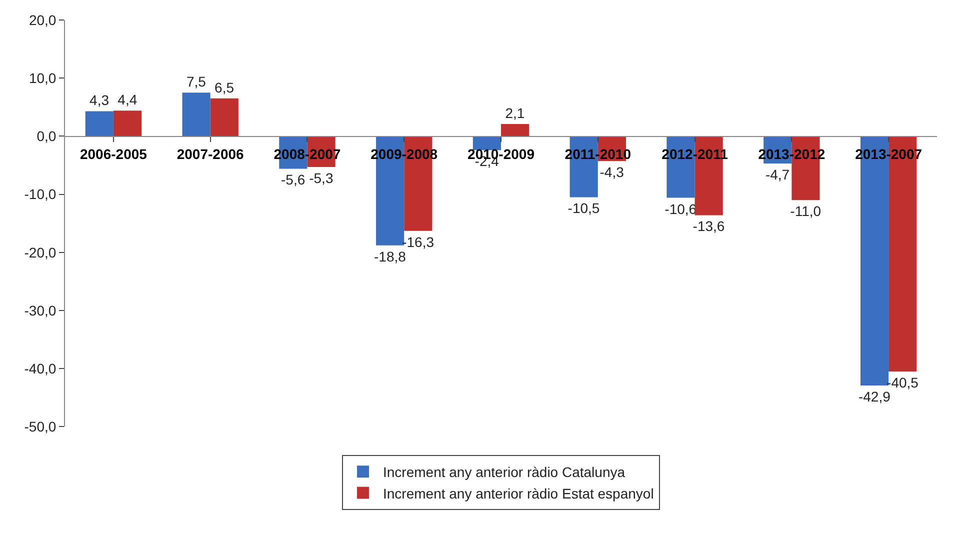 The width and height of the screenshot is (962, 540). Describe the element at coordinates (902, 382) in the screenshot. I see `data-label: -40,5` at that location.